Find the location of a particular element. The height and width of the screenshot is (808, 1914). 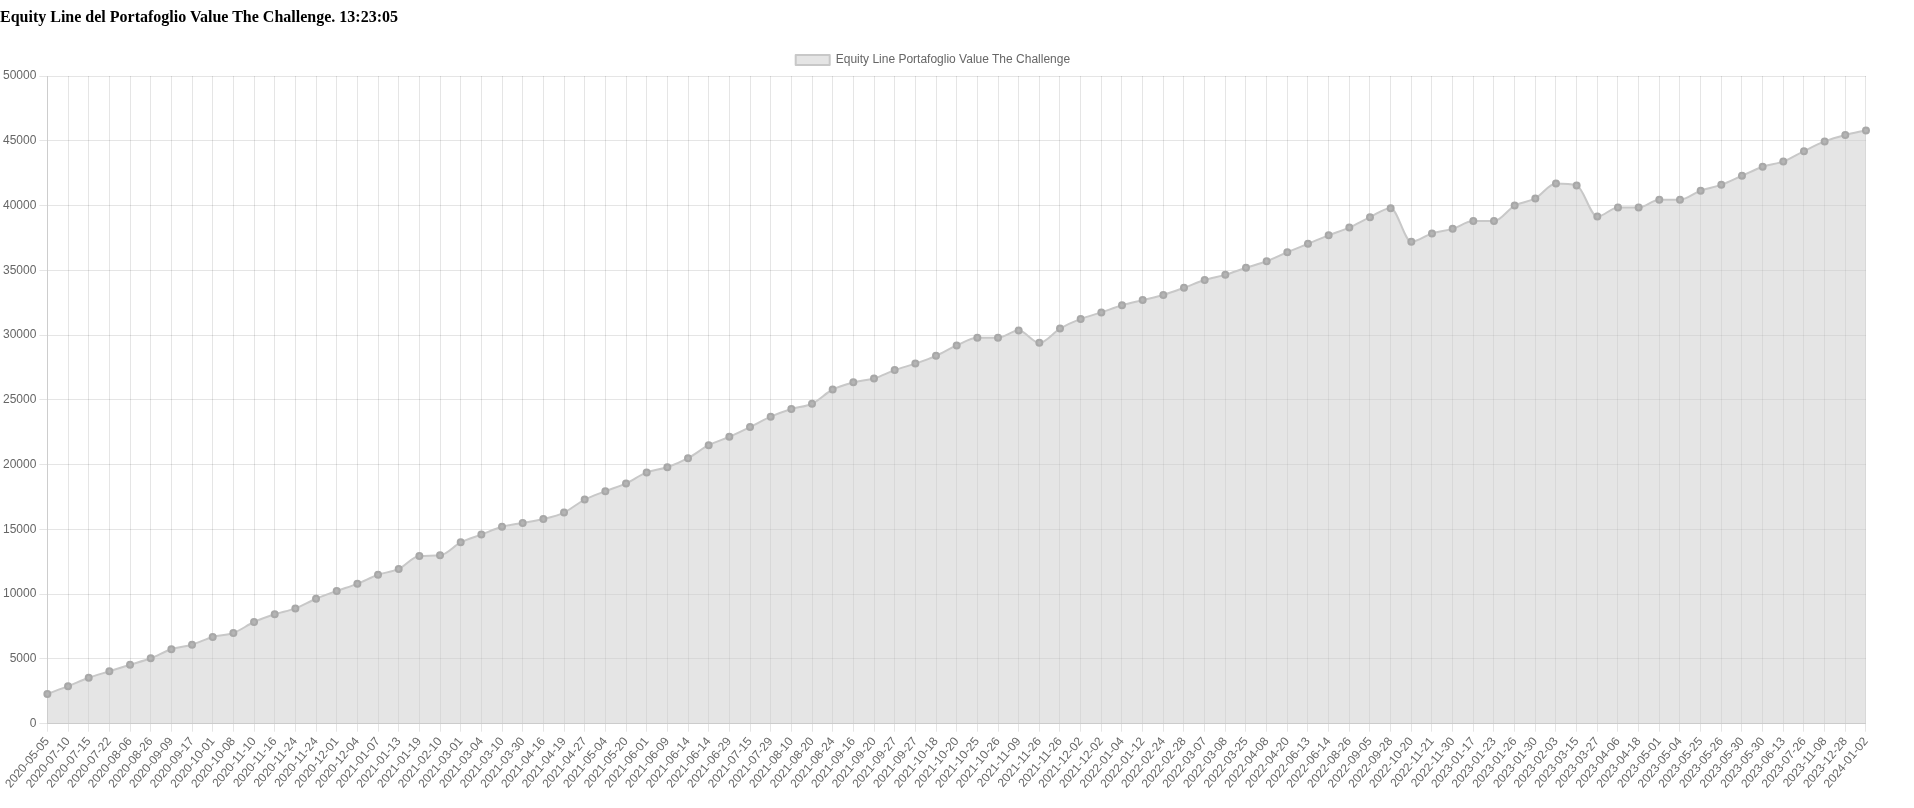

y-tick-label: 35000 is located at coordinates (19, 269).